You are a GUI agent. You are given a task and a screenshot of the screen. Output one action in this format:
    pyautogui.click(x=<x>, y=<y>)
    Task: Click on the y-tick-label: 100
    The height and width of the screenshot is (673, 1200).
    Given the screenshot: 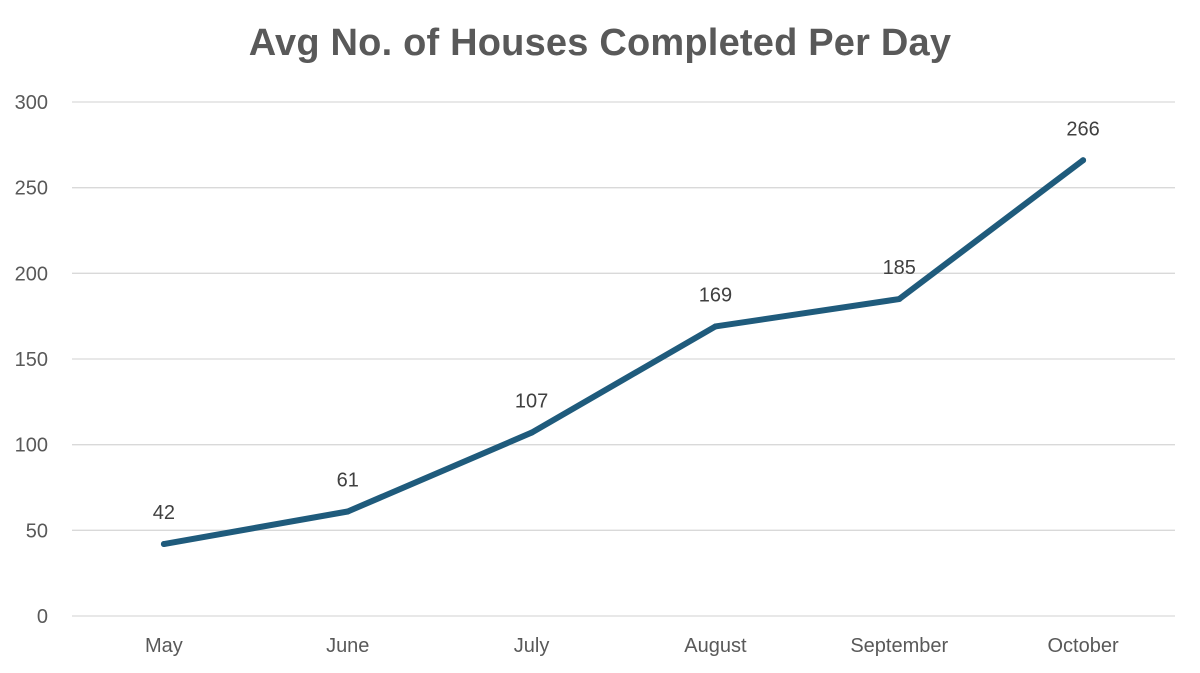 What is the action you would take?
    pyautogui.click(x=31, y=446)
    